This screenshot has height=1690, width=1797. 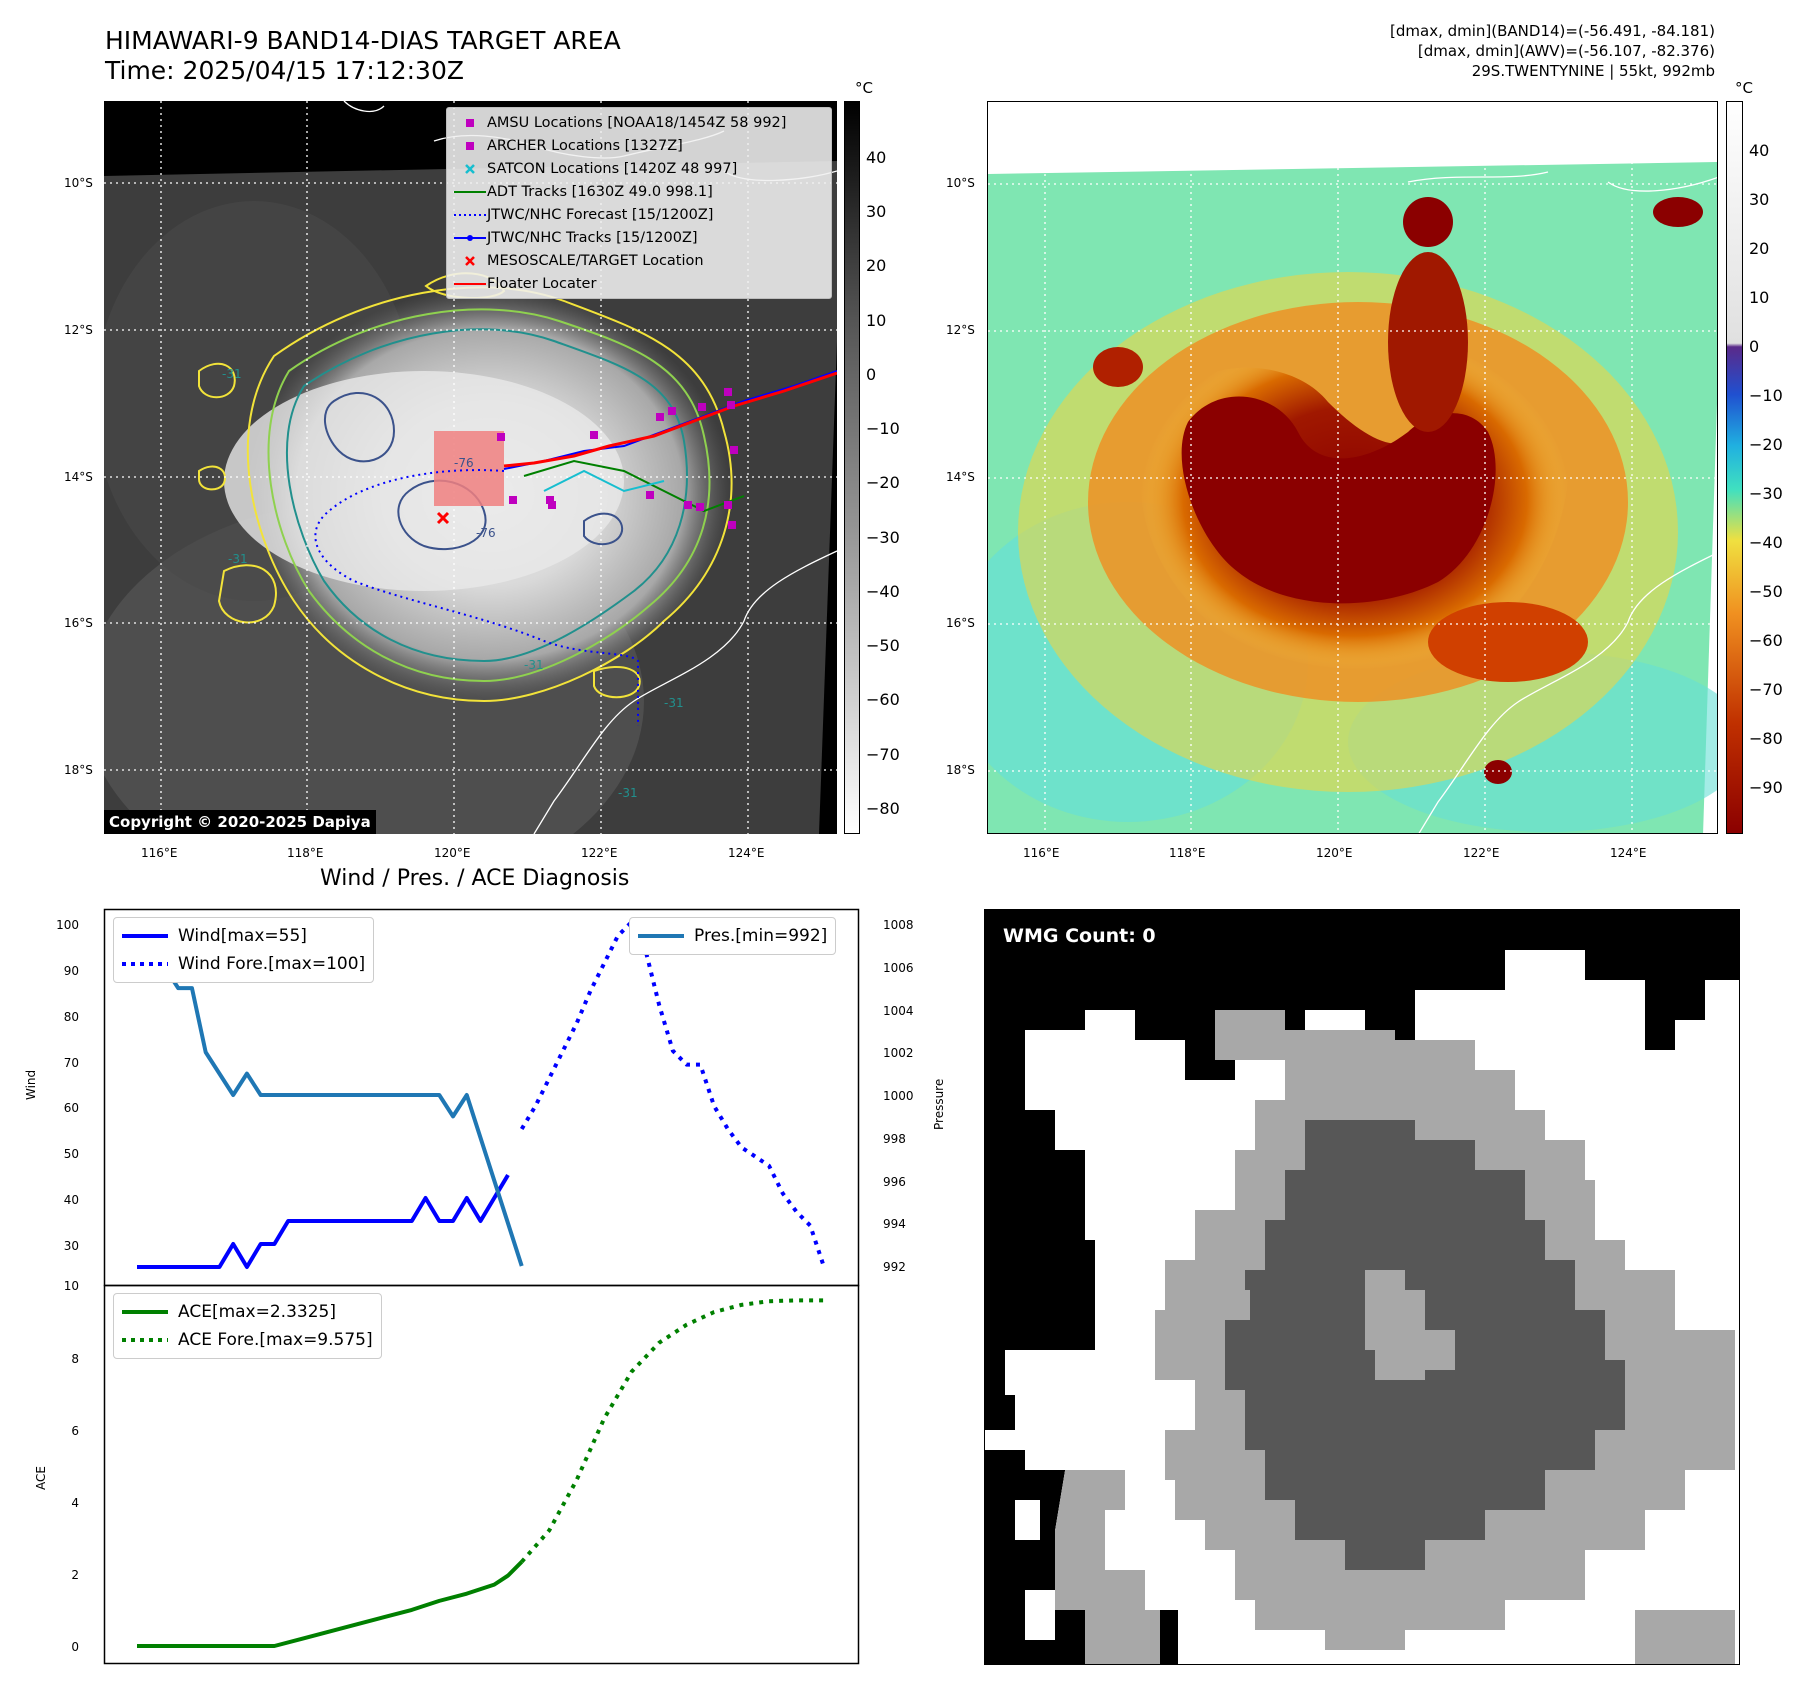 I want to click on pres-tick: 1000, so click(x=898, y=1096).